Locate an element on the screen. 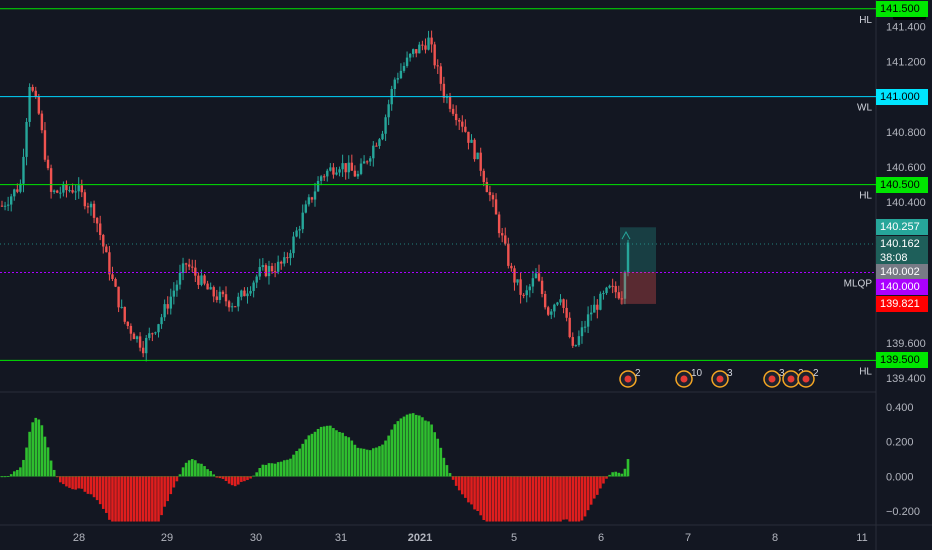 The width and height of the screenshot is (932, 550). price-tick-label: 141.200 is located at coordinates (906, 63).